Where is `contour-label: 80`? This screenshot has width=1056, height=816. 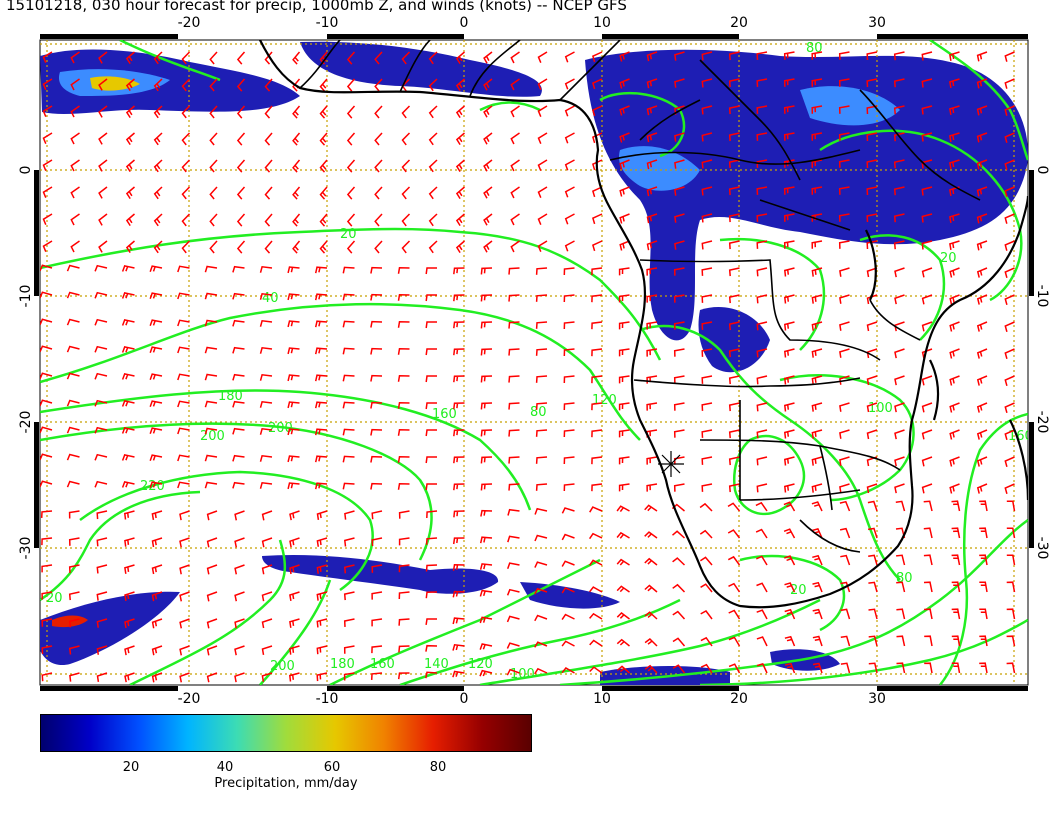
contour-label: 80 is located at coordinates (538, 412).